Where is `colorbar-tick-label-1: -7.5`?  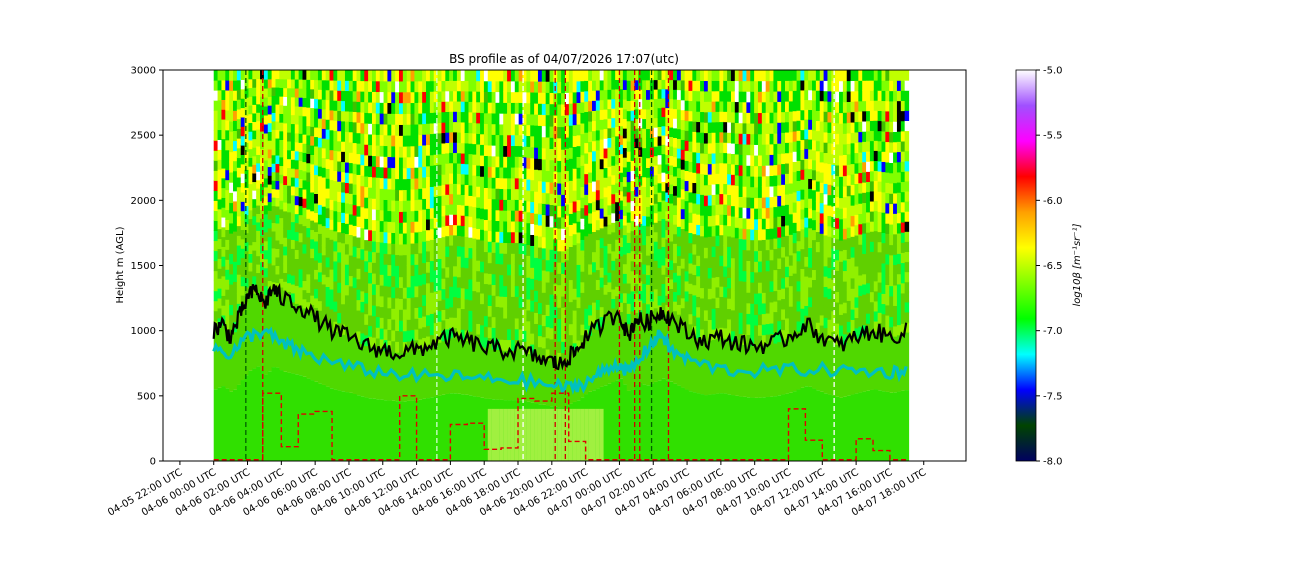
colorbar-tick-label-1: -7.5 is located at coordinates (1053, 396).